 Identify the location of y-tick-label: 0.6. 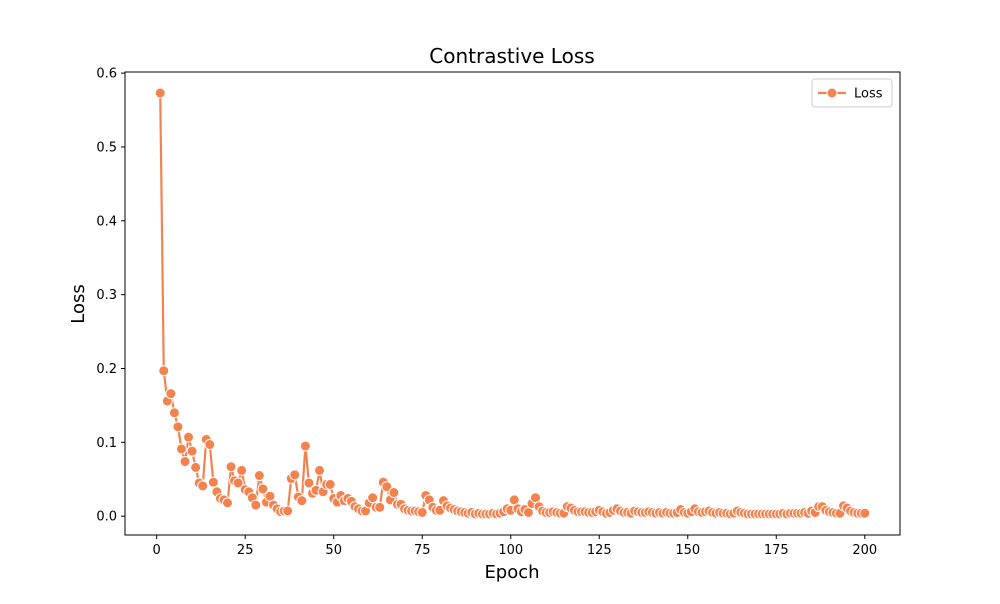
(106, 74).